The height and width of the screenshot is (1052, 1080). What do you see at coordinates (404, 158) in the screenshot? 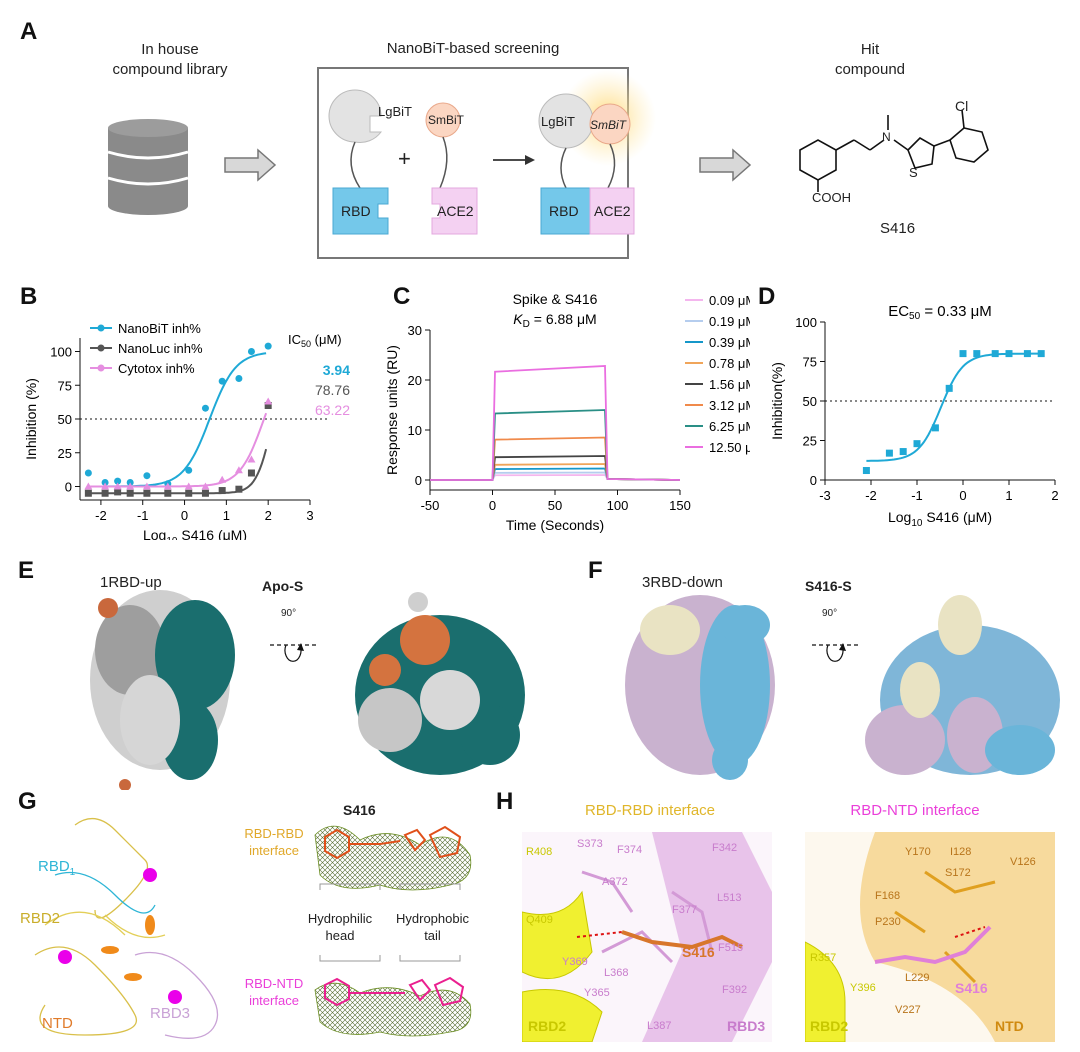
I see `plus-sign: +` at bounding box center [404, 158].